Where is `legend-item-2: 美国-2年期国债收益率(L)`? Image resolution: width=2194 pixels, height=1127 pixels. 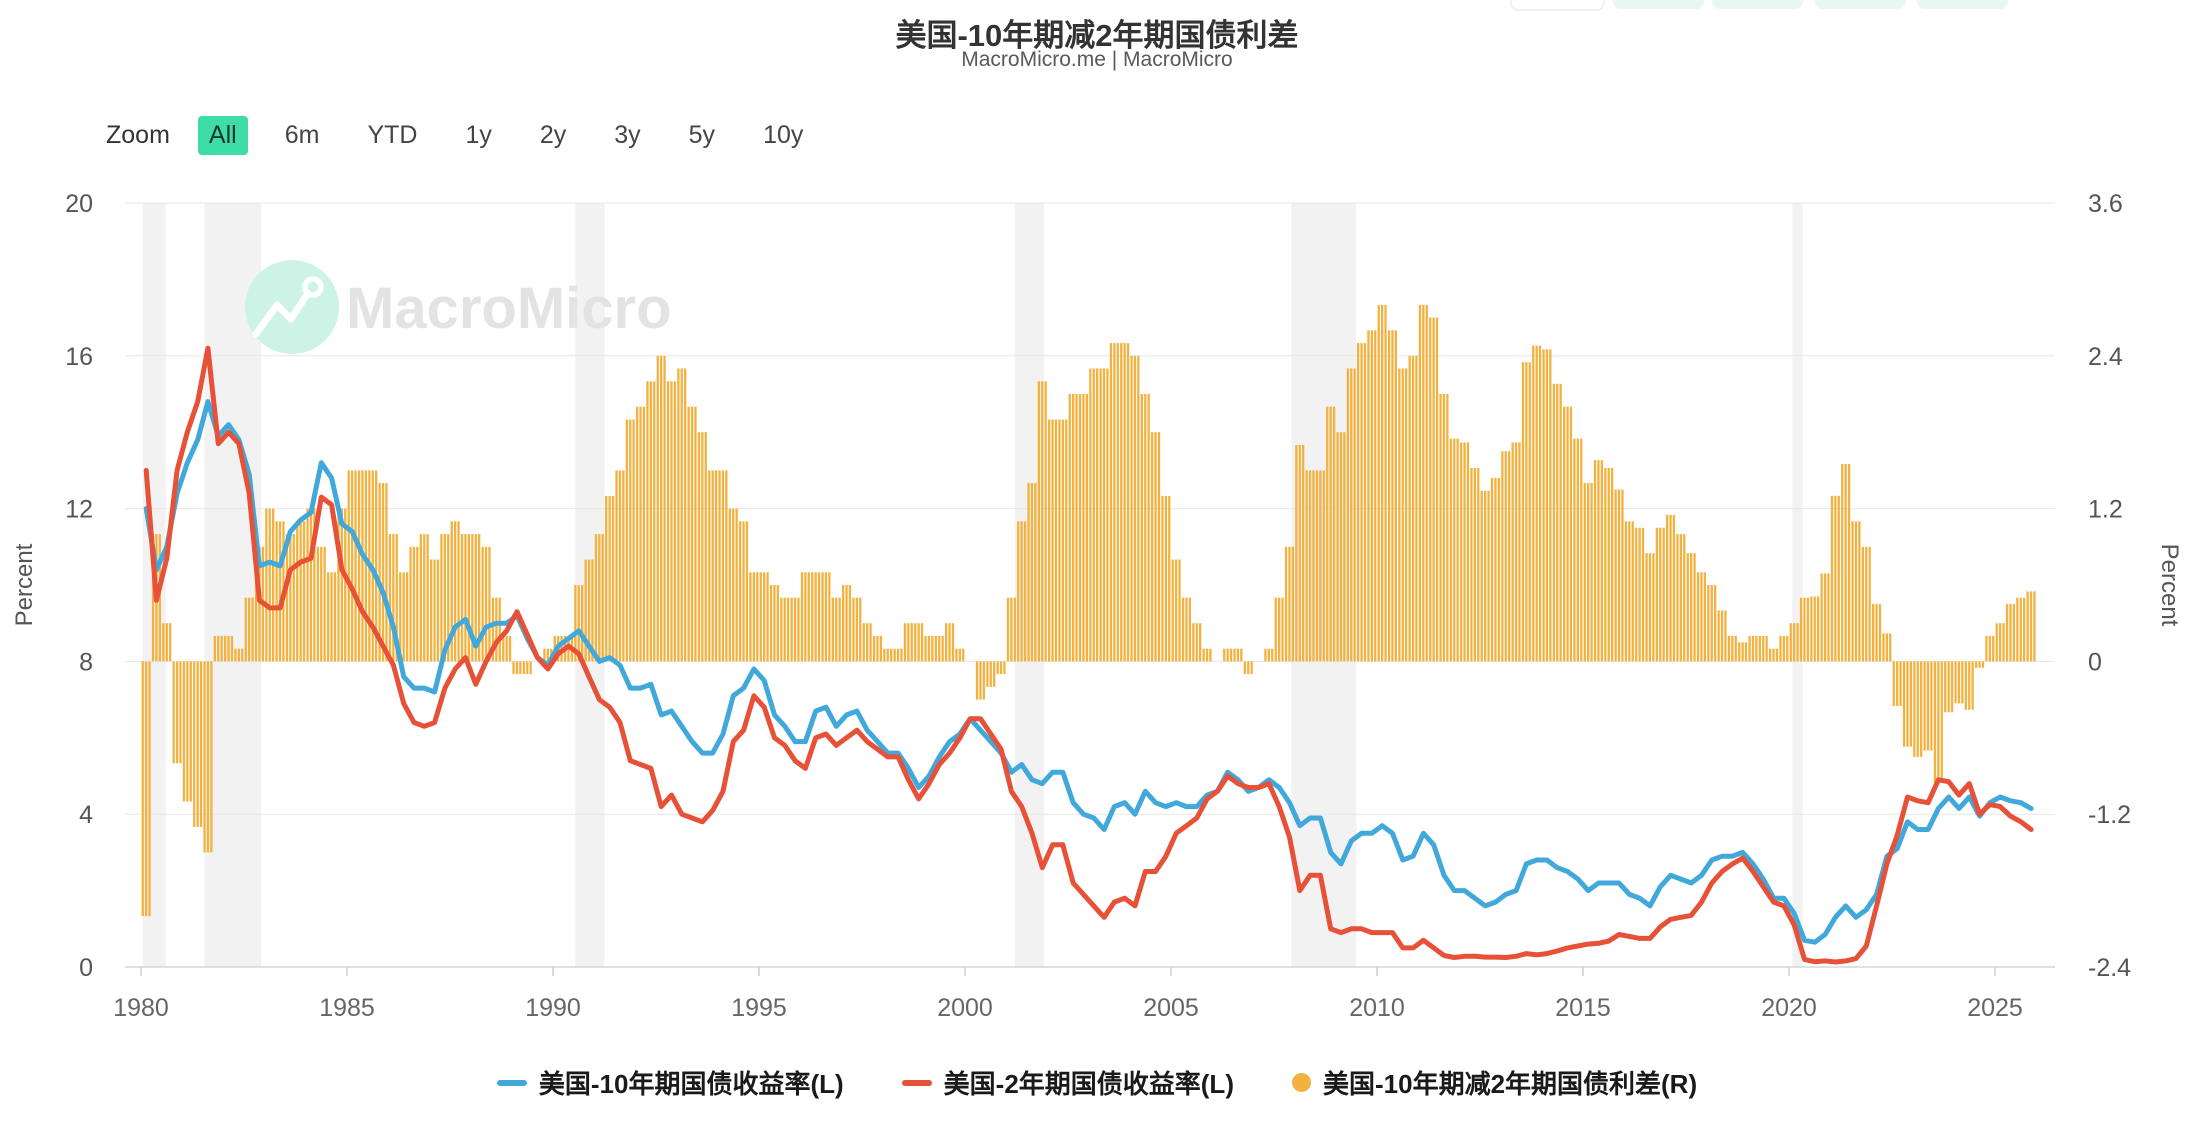
legend-item-2: 美国-2年期国债收益率(L) is located at coordinates (1067, 1082).